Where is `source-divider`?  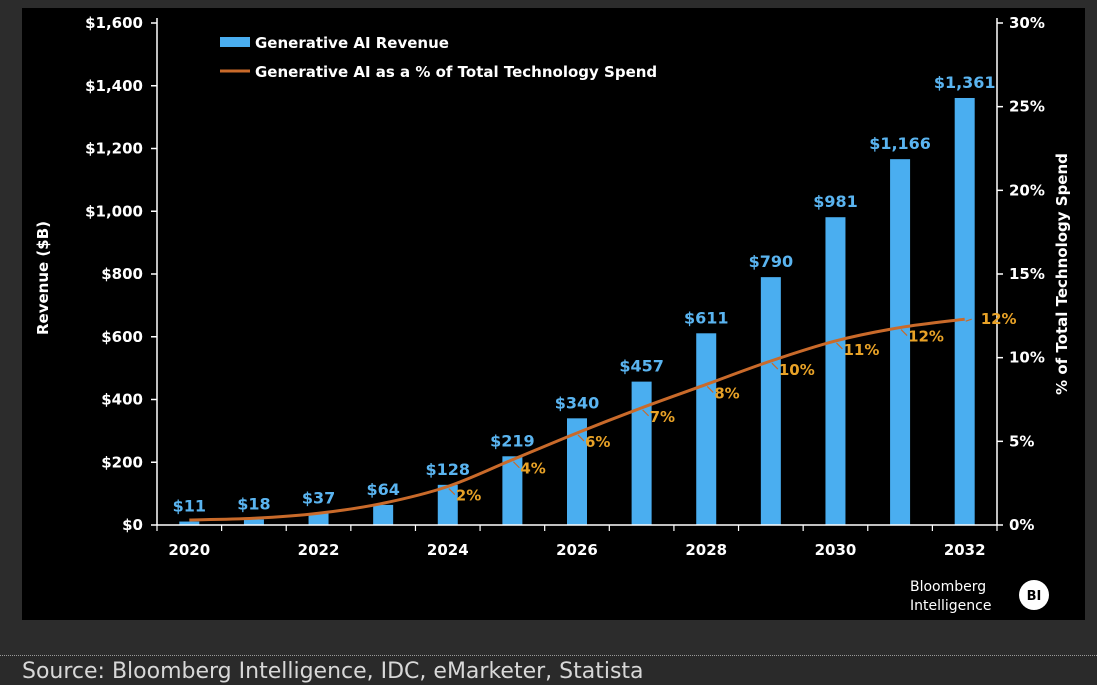
source-divider is located at coordinates (548, 655).